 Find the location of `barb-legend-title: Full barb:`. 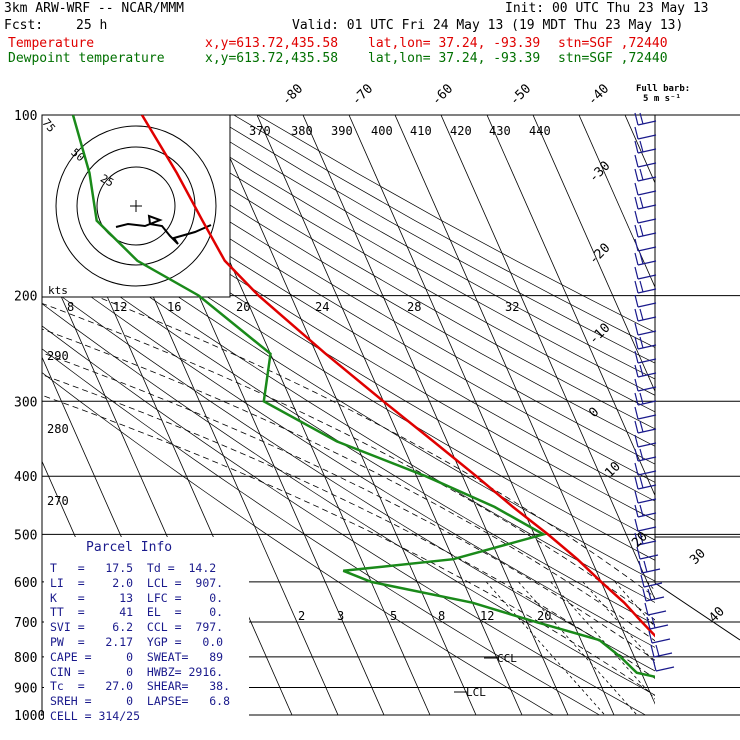

barb-legend-title: Full barb: is located at coordinates (663, 89).